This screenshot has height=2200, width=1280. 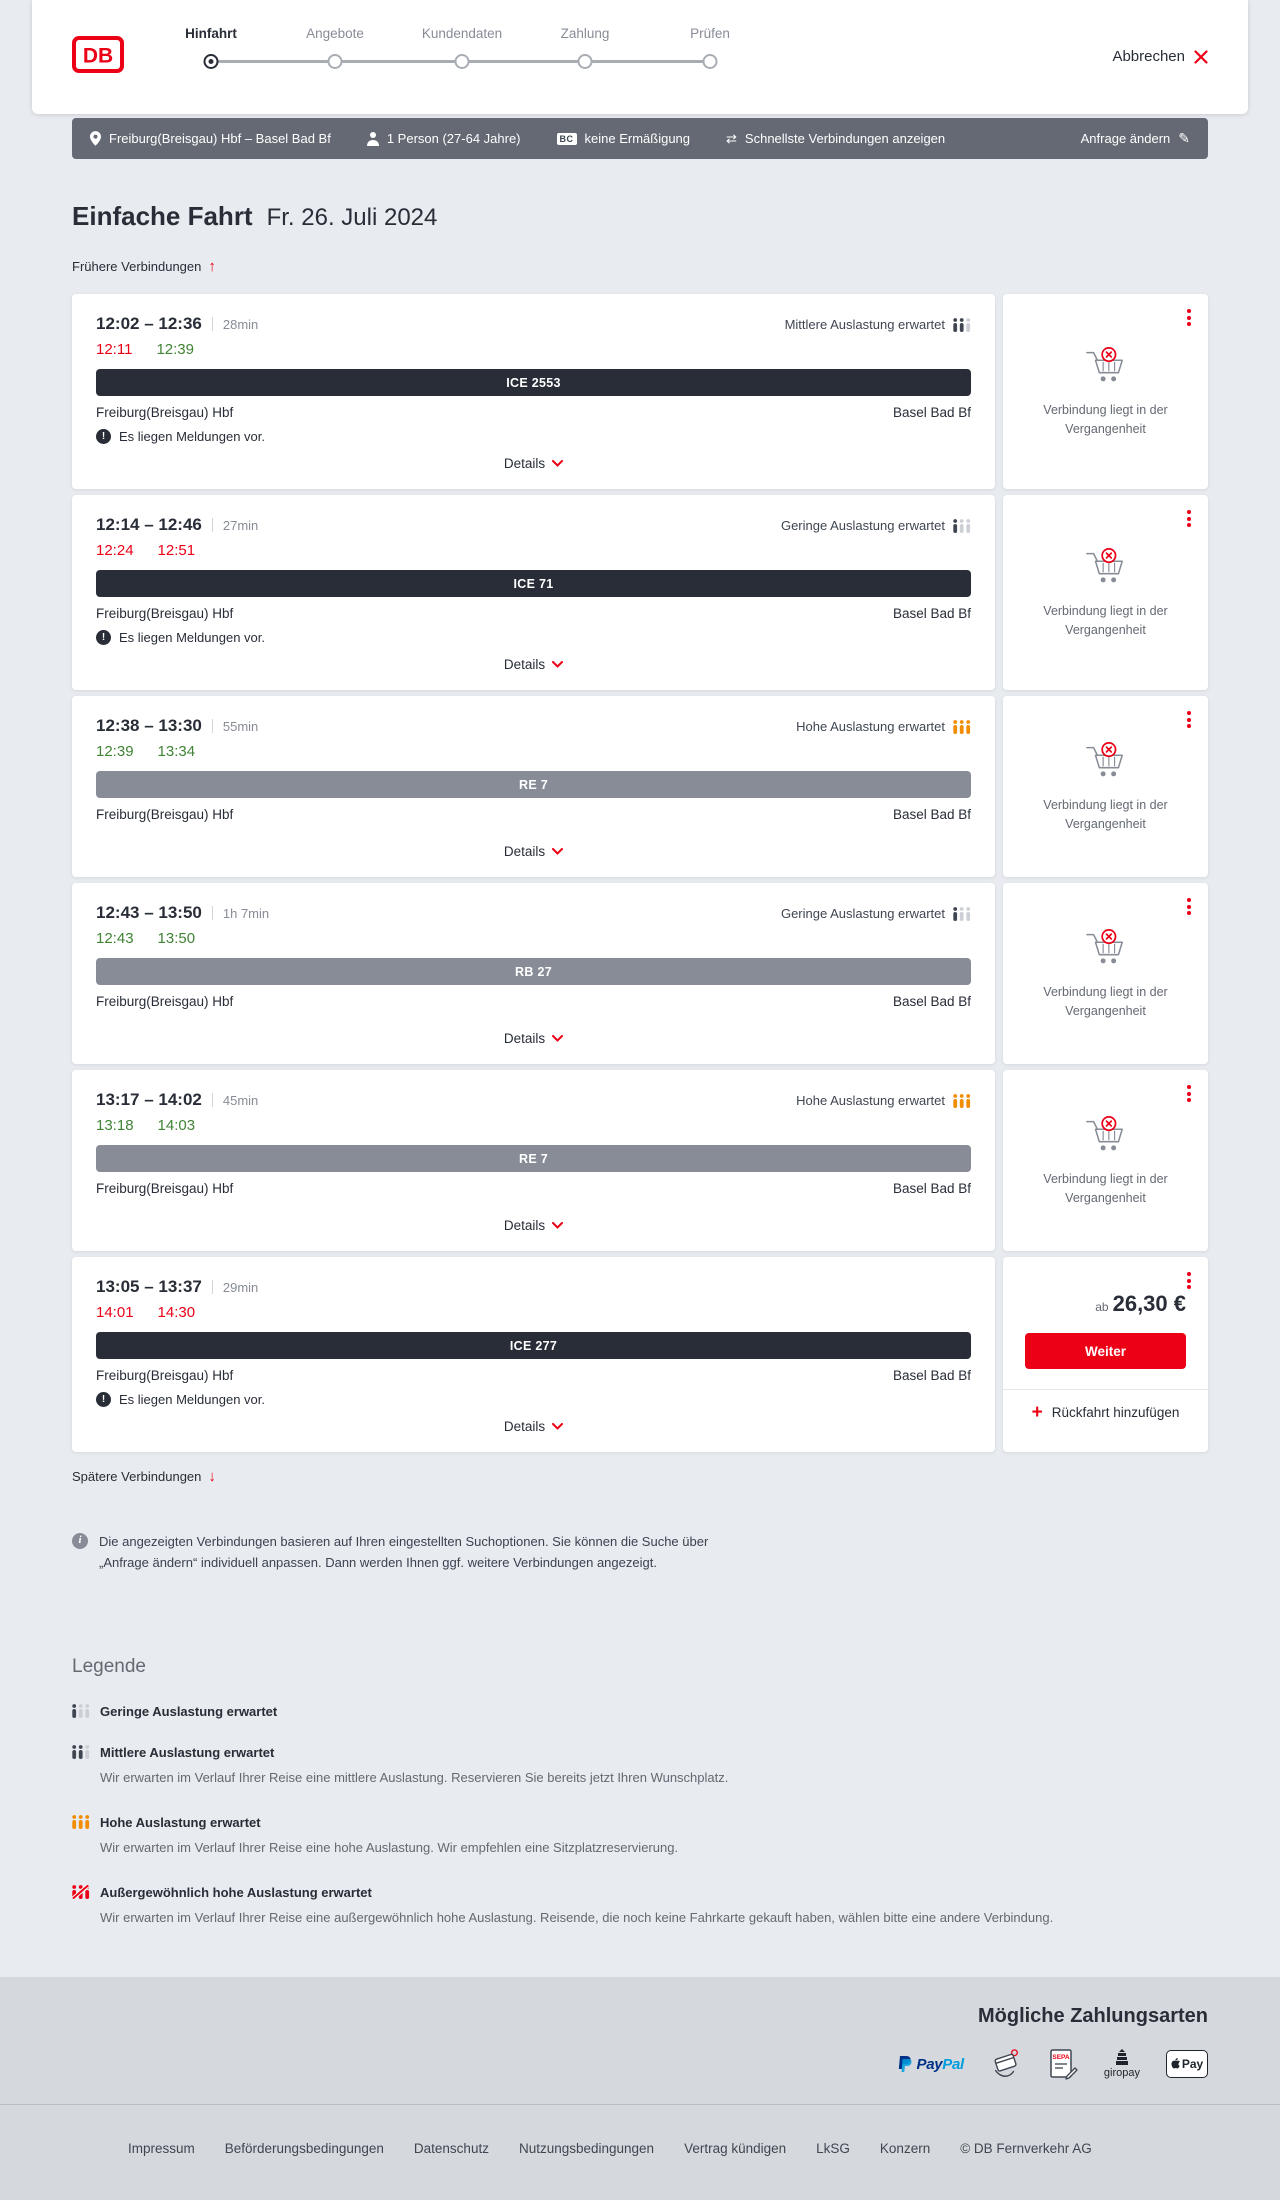 What do you see at coordinates (905, 2064) in the screenshot?
I see `paypal-mark-icon` at bounding box center [905, 2064].